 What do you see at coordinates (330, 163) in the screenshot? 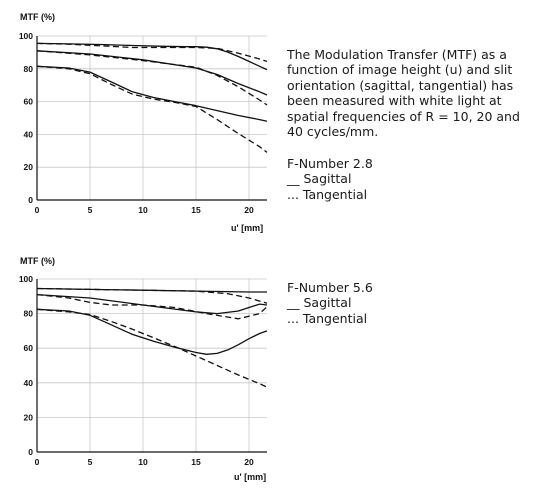
I see `legend-title: F-Number 2.8` at bounding box center [330, 163].